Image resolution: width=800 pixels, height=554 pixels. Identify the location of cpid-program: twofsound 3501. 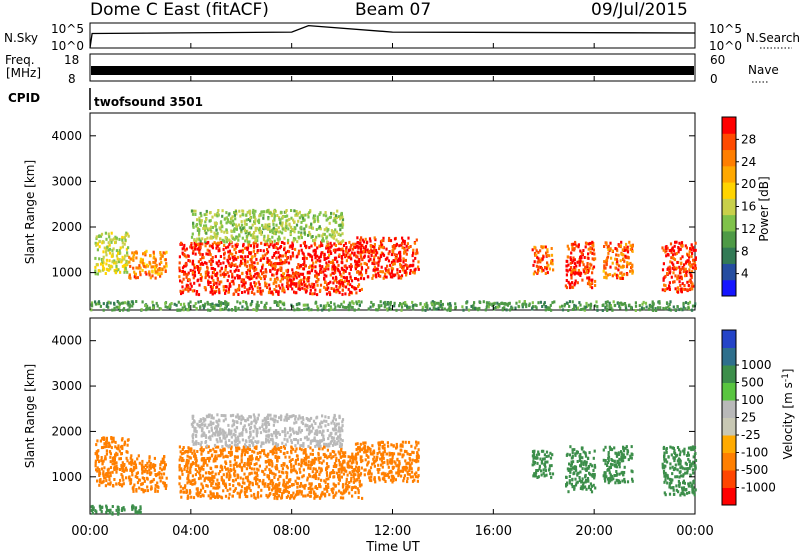
(148, 102).